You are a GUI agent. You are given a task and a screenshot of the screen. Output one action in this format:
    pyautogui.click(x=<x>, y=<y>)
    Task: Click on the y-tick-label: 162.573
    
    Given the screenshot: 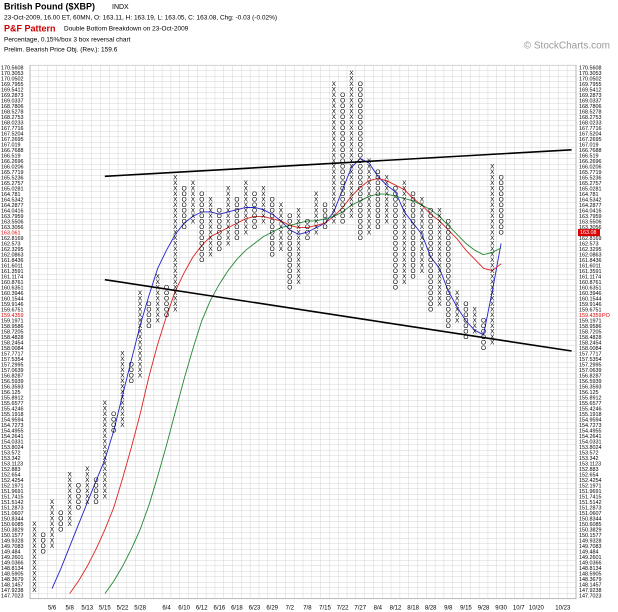 What is the action you would take?
    pyautogui.click(x=11, y=244)
    